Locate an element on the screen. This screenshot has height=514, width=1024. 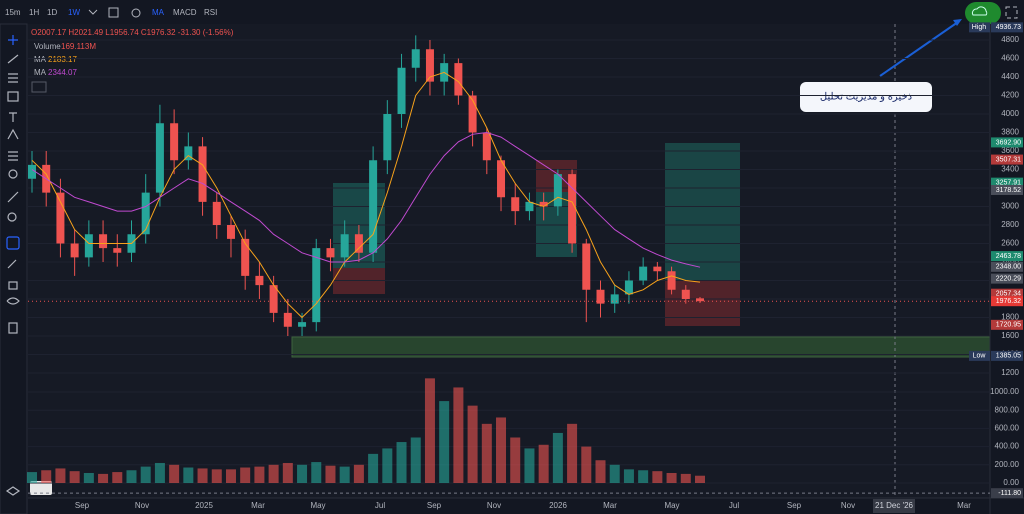
y-tick-label: 3600 is located at coordinates (1010, 150).